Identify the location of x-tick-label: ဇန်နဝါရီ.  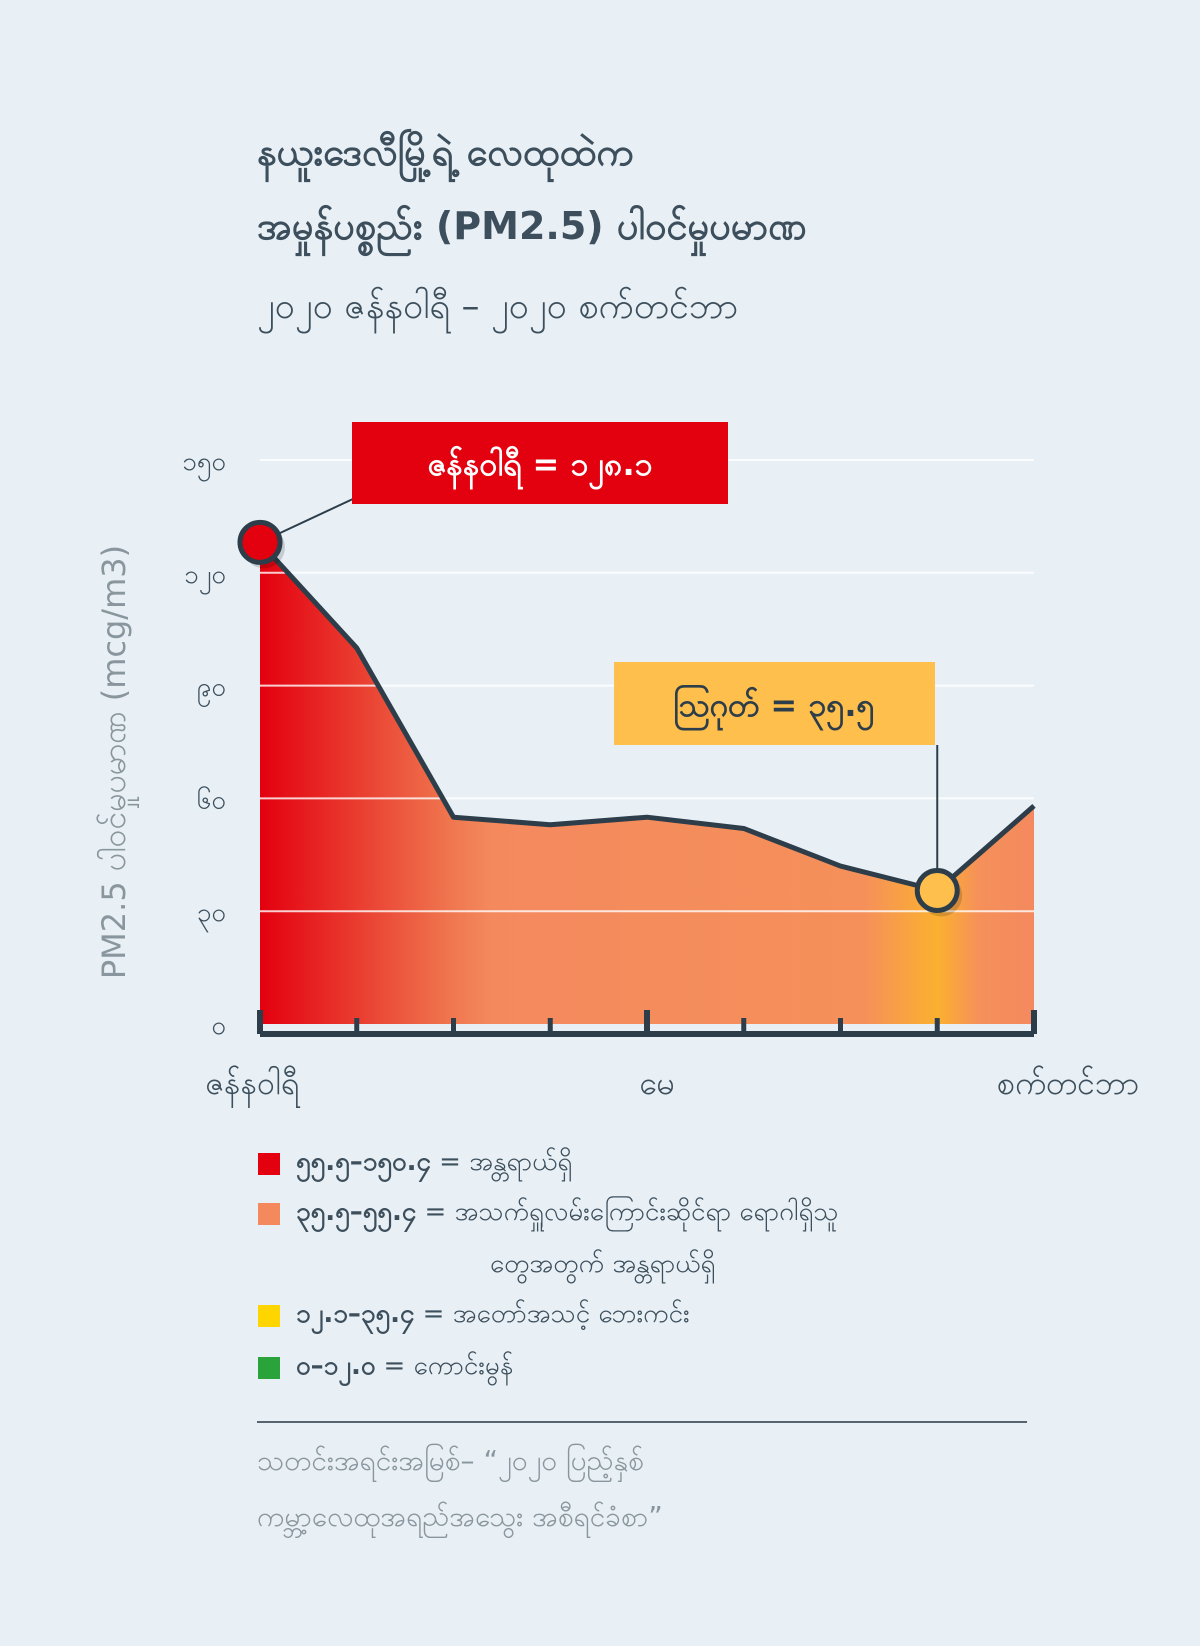
(253, 1086).